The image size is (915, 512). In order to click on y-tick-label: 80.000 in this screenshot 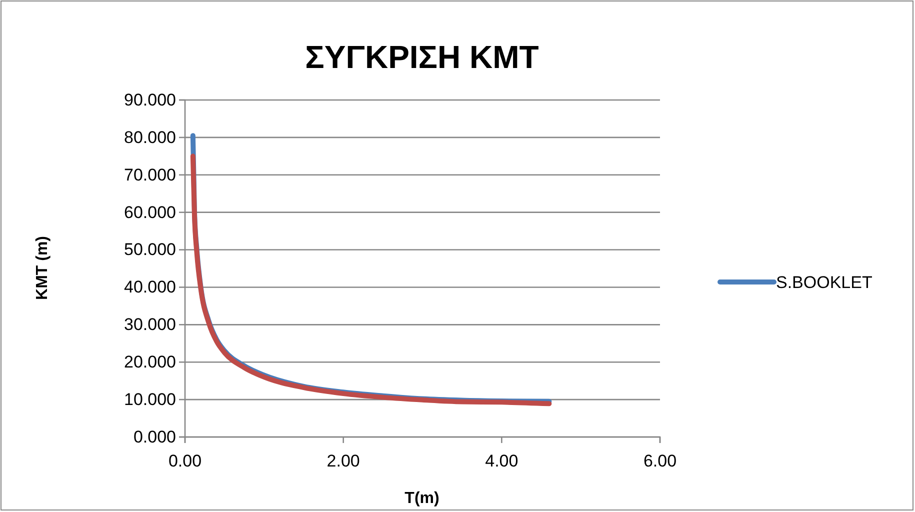, I will do `click(150, 137)`.